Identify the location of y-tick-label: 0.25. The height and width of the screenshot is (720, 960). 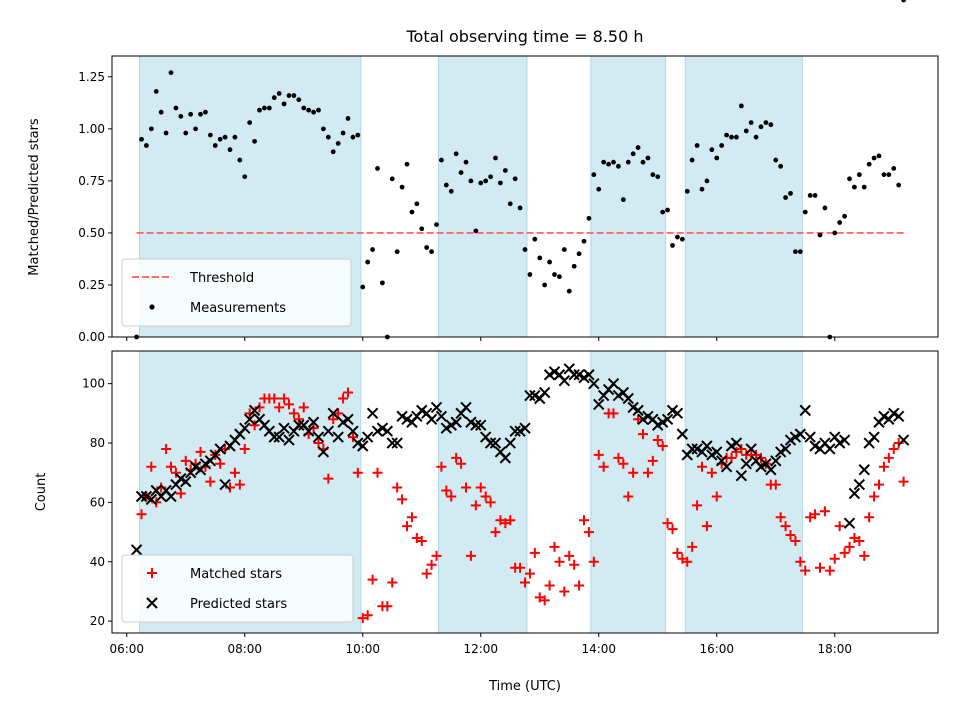
(91, 285).